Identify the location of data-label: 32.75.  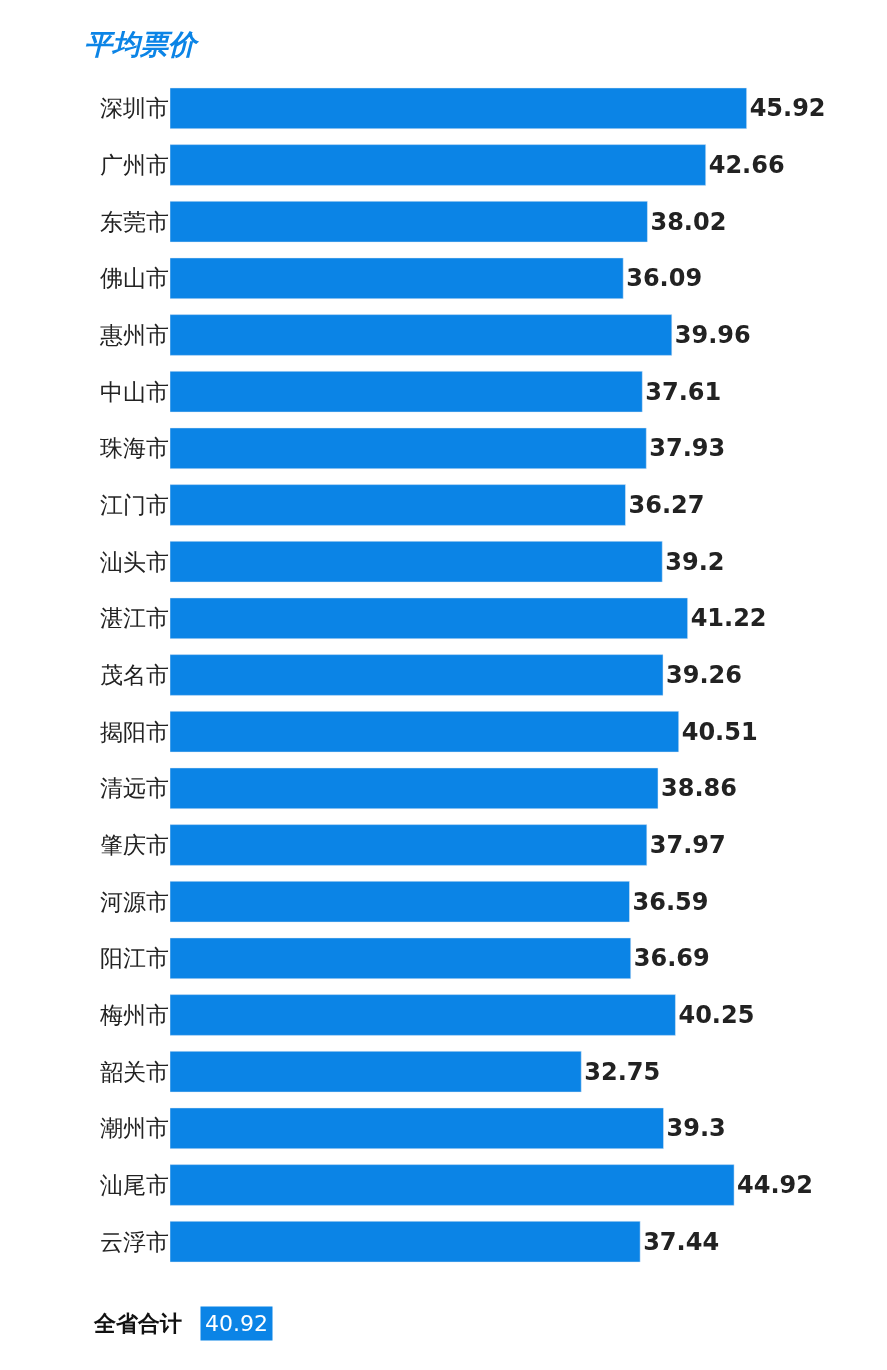
(622, 1071).